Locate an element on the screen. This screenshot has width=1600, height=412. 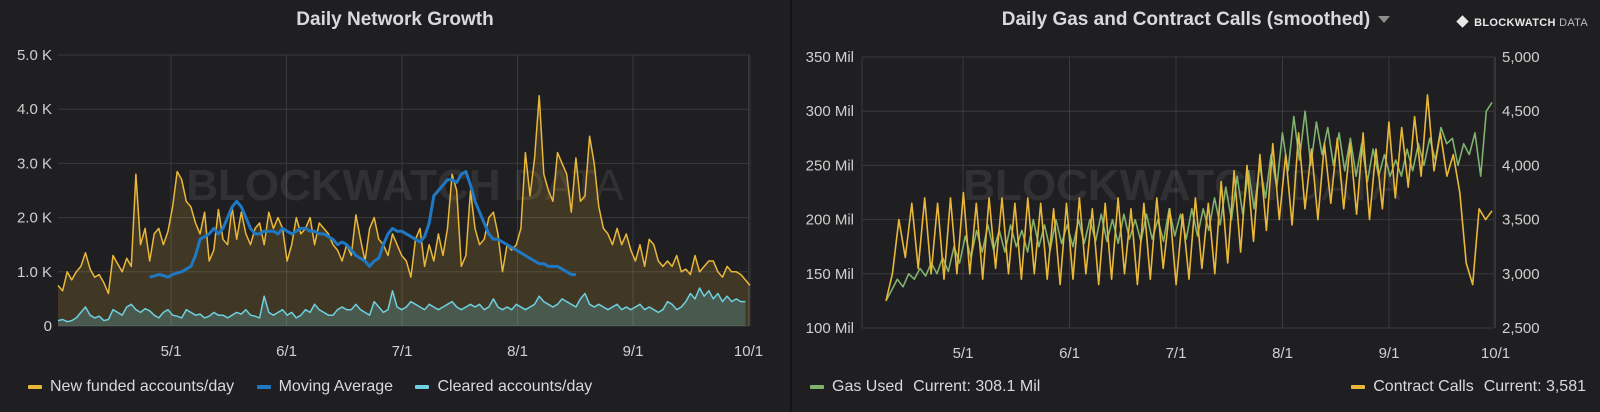
network-growth-title: Daily Network Growth is located at coordinates (395, 19).